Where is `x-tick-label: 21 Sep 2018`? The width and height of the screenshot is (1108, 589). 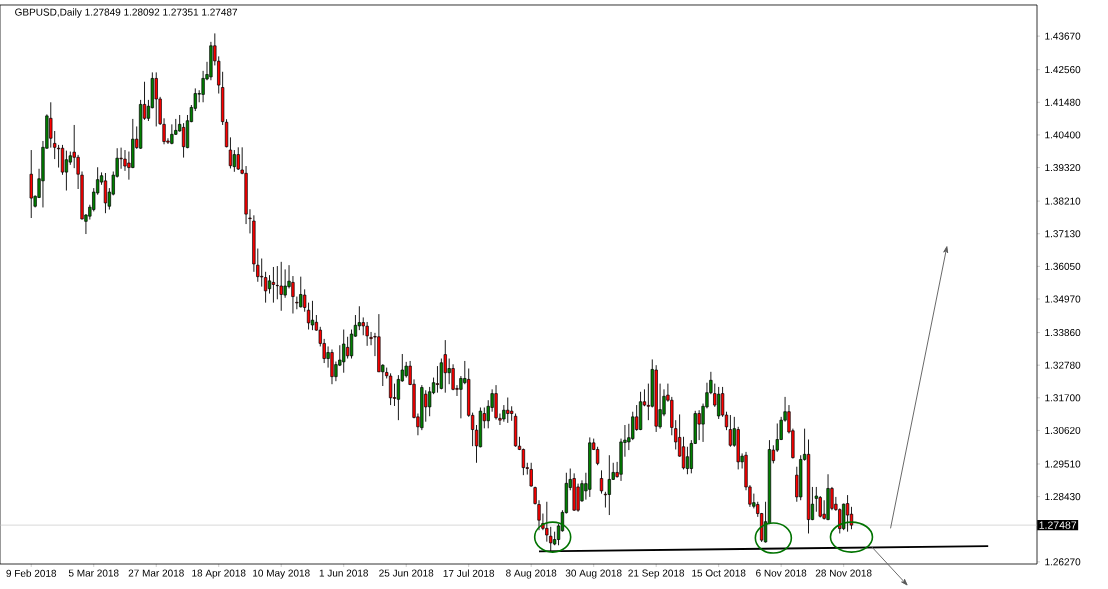
x-tick-label: 21 Sep 2018 is located at coordinates (656, 574).